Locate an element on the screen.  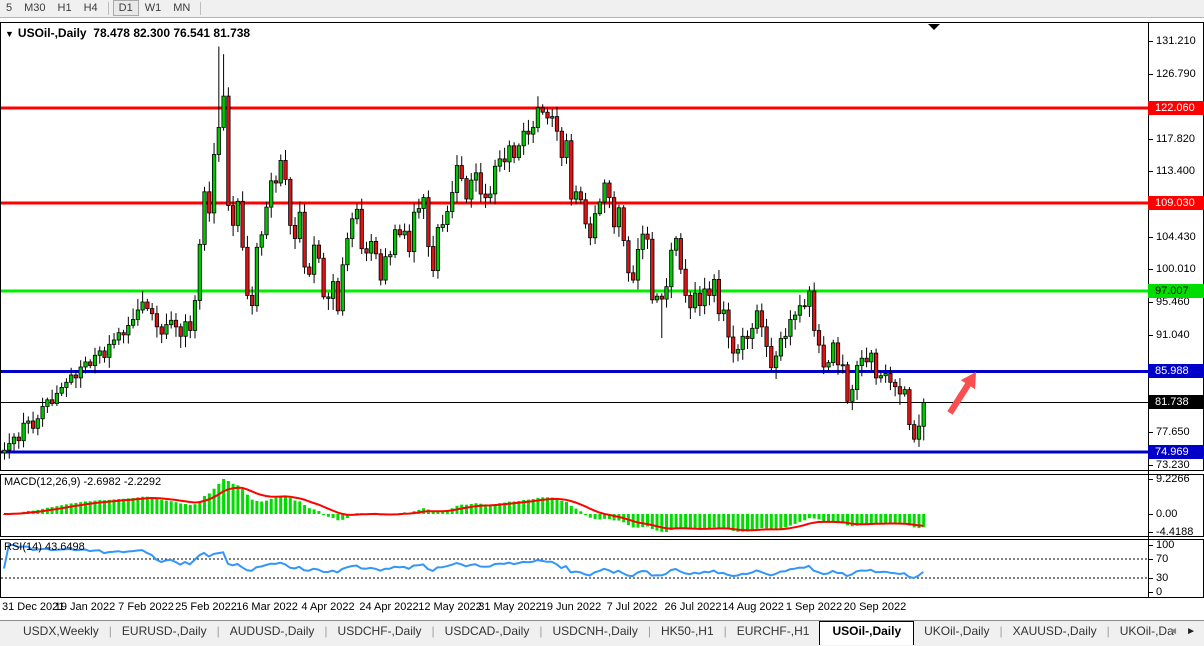
timeframe-toolbar: 5 M30 H1 H4 D1 W1 MN is located at coordinates (602, 9).